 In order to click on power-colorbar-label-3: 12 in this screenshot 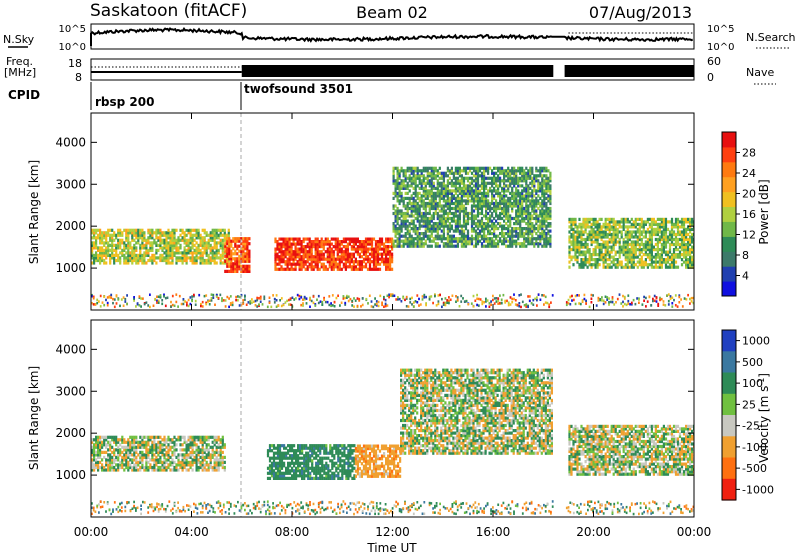, I will do `click(749, 235)`.